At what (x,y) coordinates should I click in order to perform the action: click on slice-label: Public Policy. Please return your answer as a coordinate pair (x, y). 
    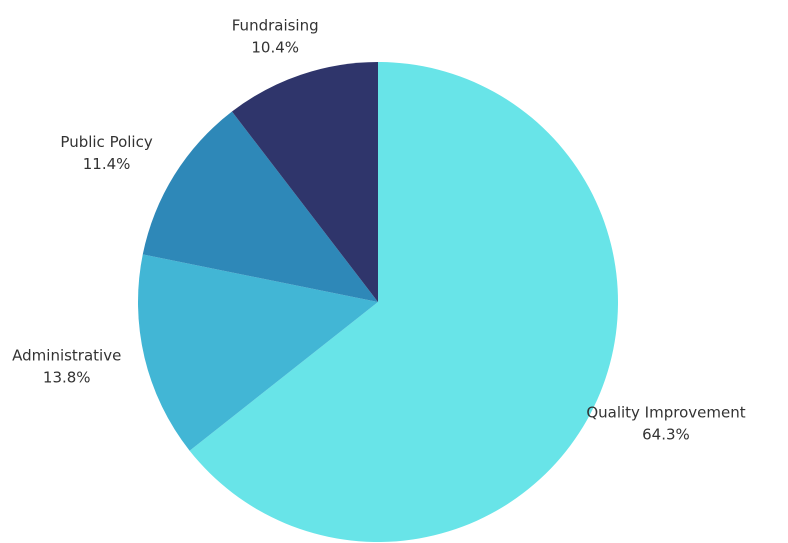
    Looking at the image, I should click on (106, 142).